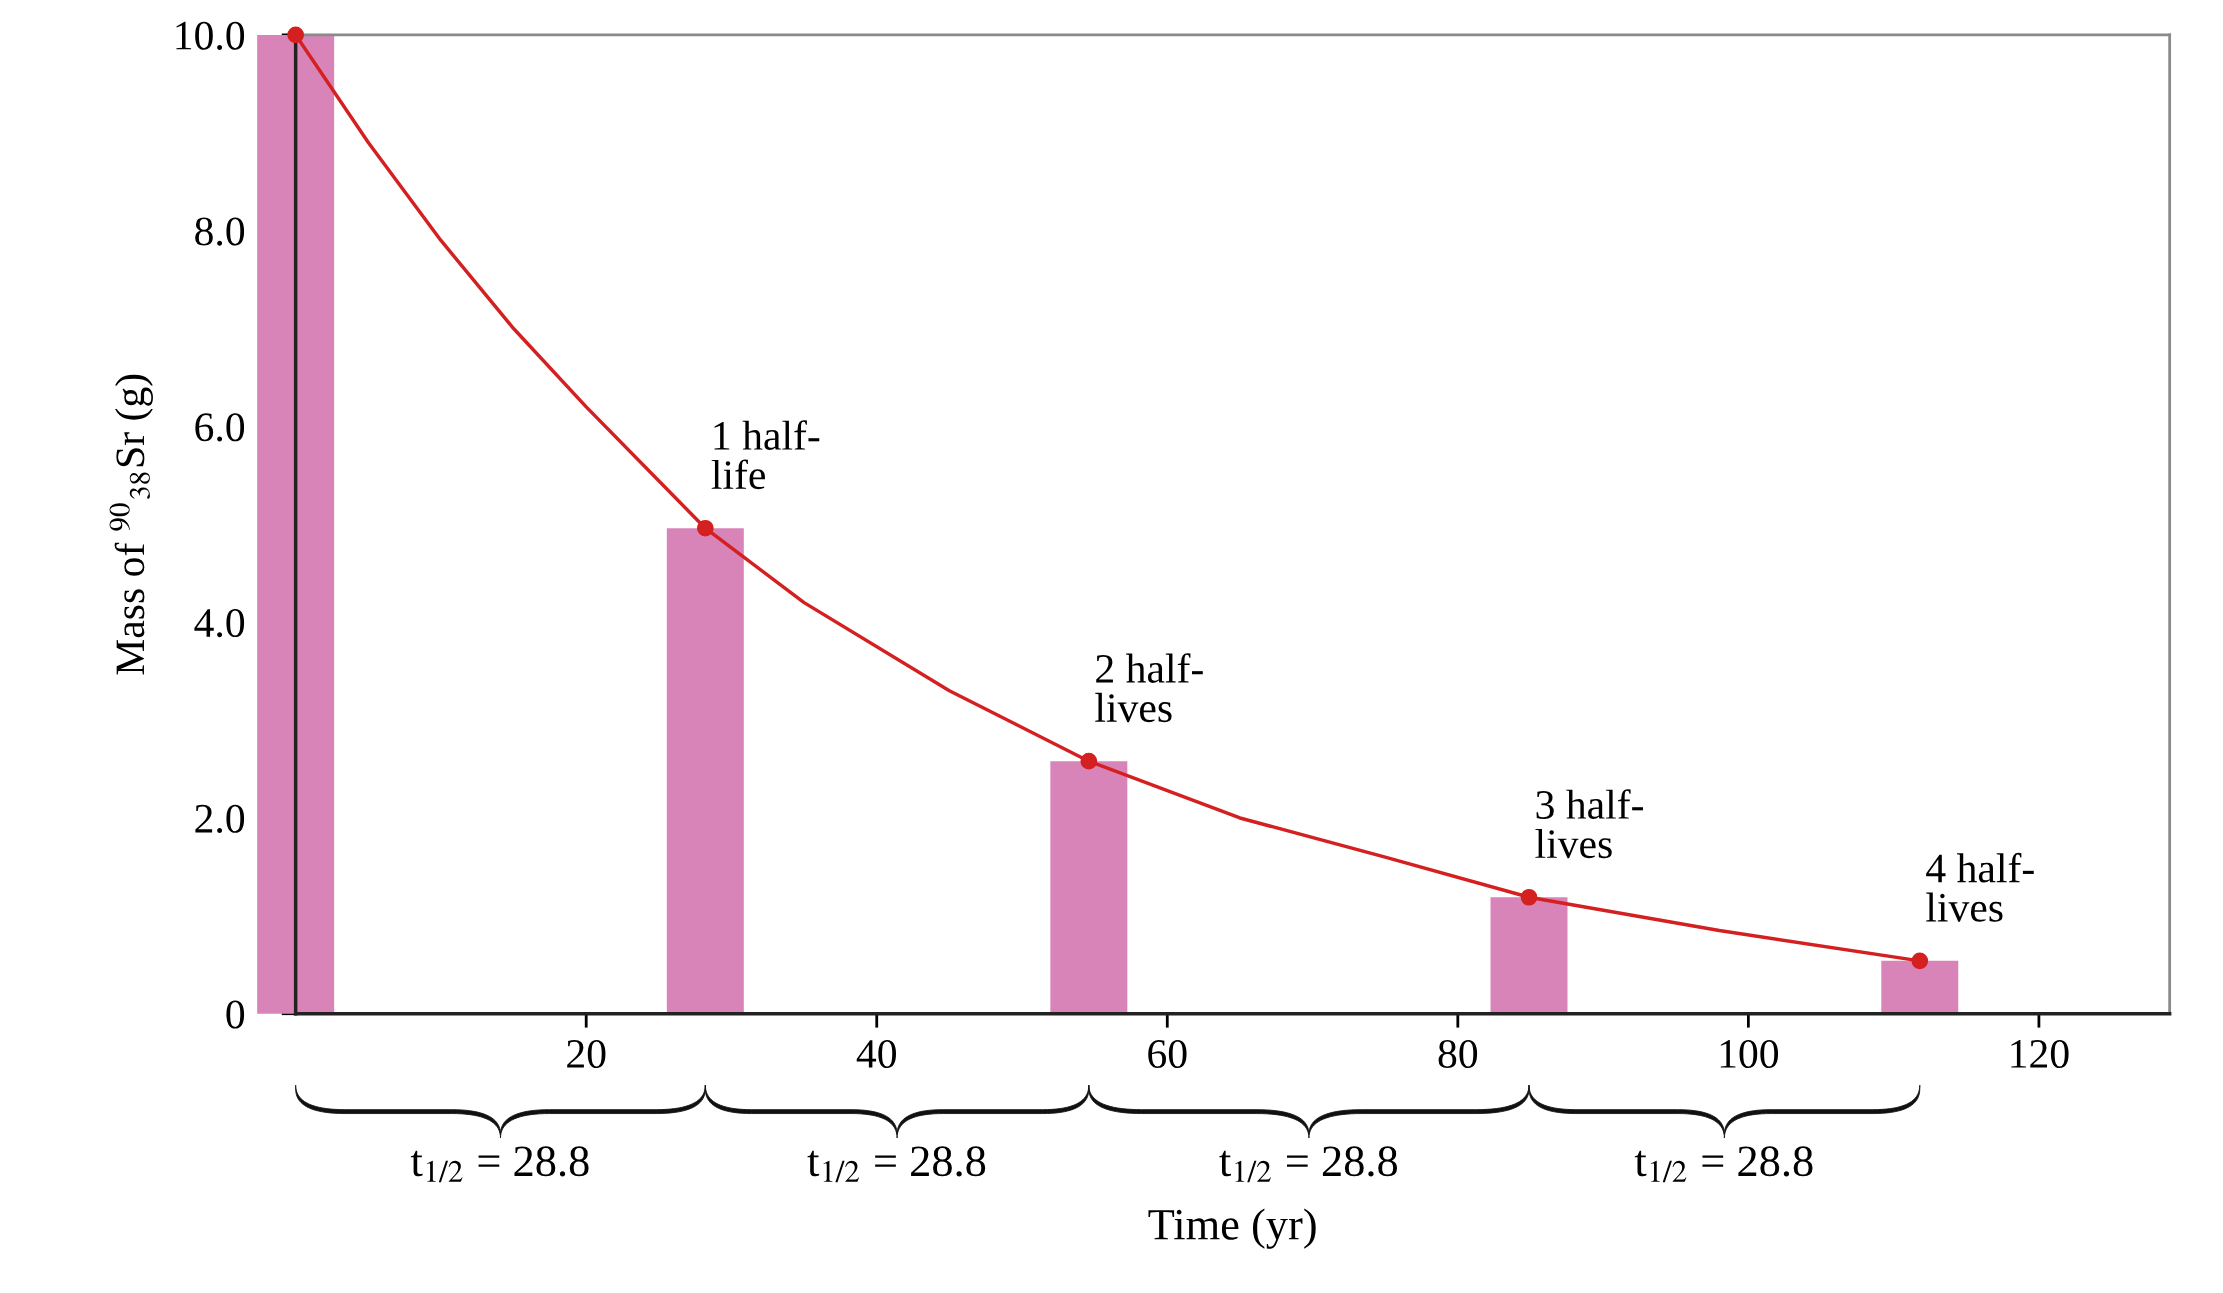 This screenshot has height=1293, width=2223. What do you see at coordinates (1232, 1228) in the screenshot?
I see `x-axis-title: Time (yr)` at bounding box center [1232, 1228].